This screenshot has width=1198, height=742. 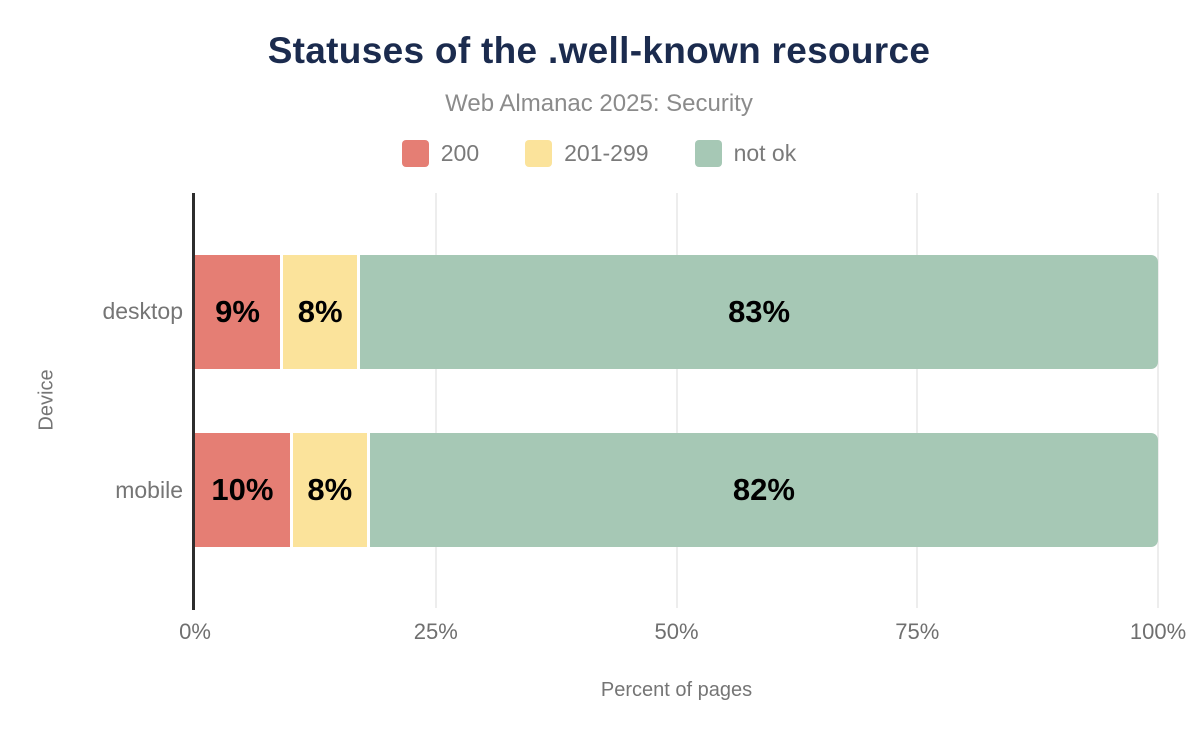 What do you see at coordinates (195, 631) in the screenshot?
I see `x-tick-label-0: 0%` at bounding box center [195, 631].